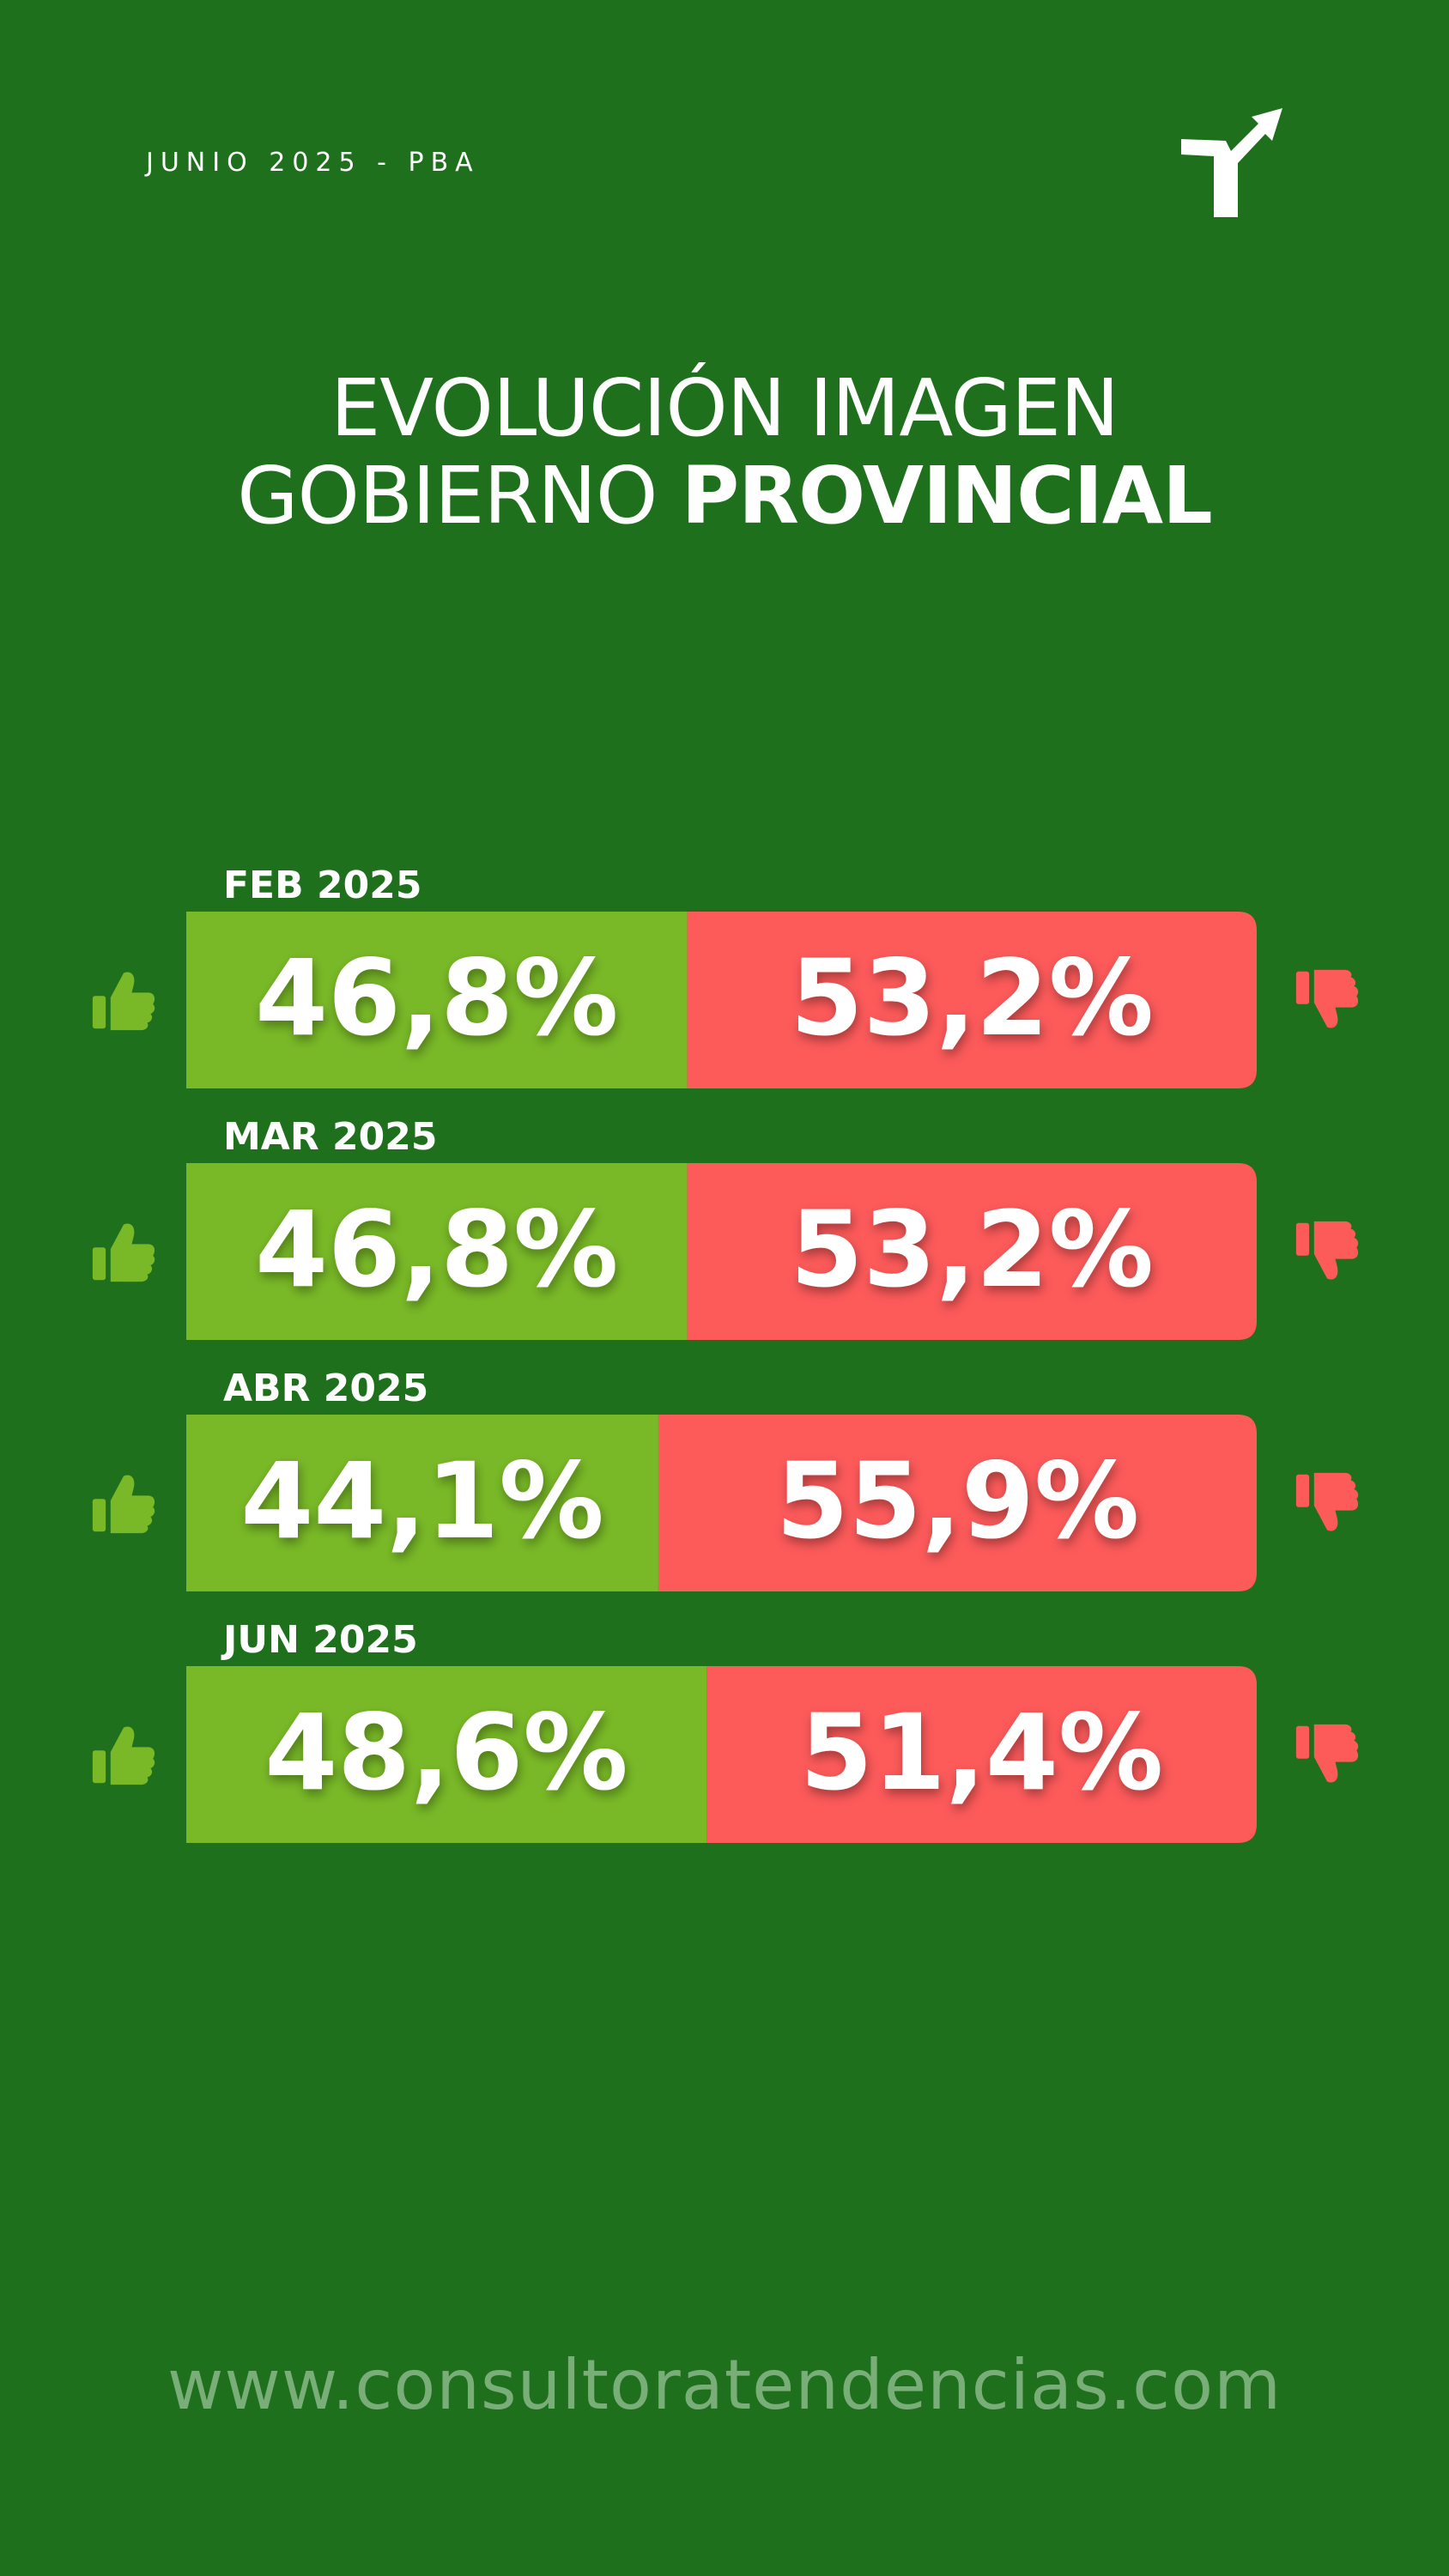 Image resolution: width=1449 pixels, height=2576 pixels. I want to click on row-category-label: JUN 2025, so click(319, 1640).